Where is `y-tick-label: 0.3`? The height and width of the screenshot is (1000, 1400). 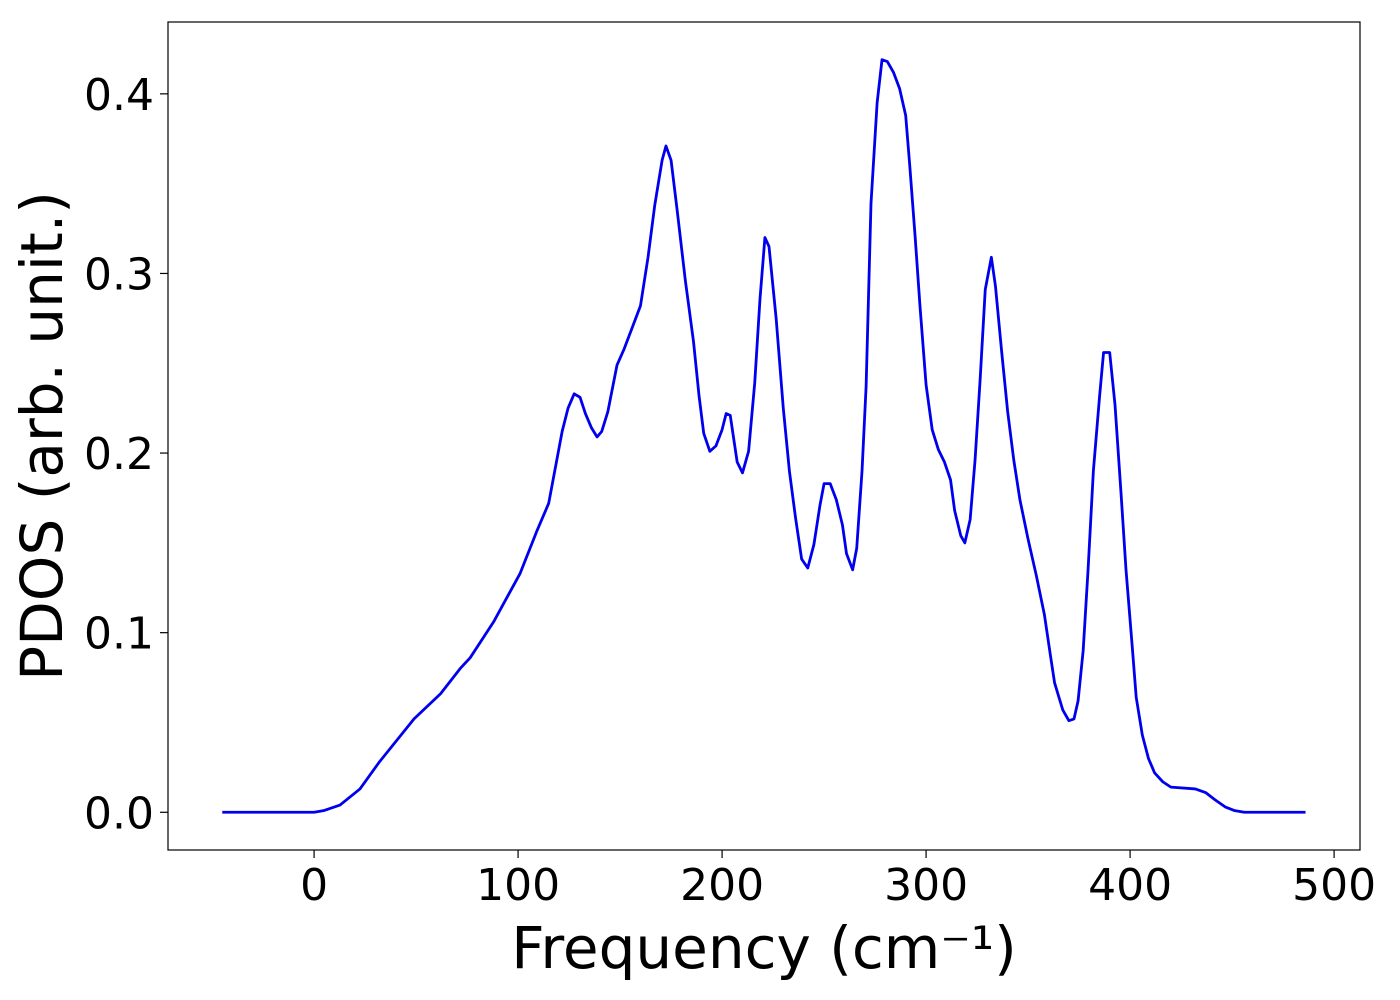
y-tick-label: 0.3 is located at coordinates (119, 274).